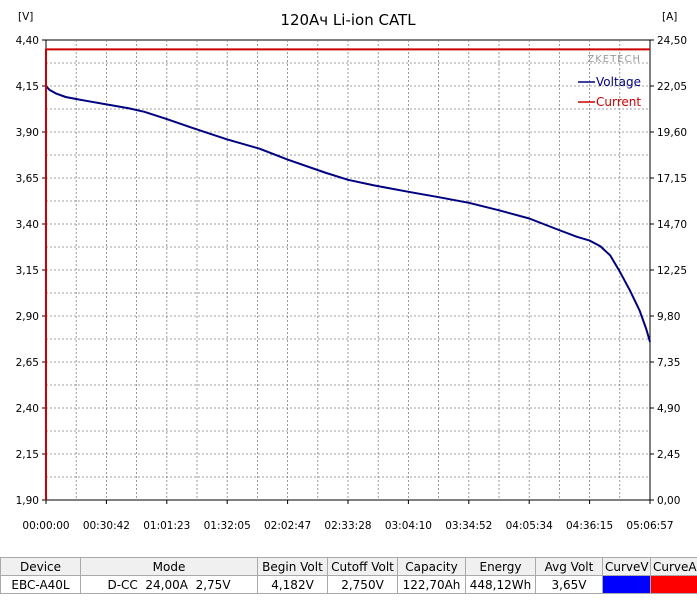 This screenshot has height=614, width=697. What do you see at coordinates (292, 566) in the screenshot?
I see `header-begin-volt: Begin Volt` at bounding box center [292, 566].